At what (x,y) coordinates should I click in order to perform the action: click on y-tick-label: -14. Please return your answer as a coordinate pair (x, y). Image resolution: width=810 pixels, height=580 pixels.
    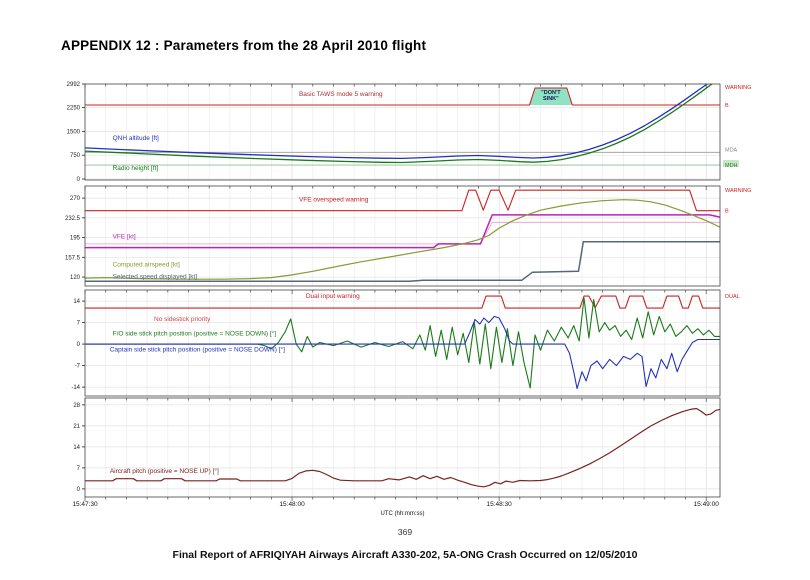
    Looking at the image, I should click on (75, 388).